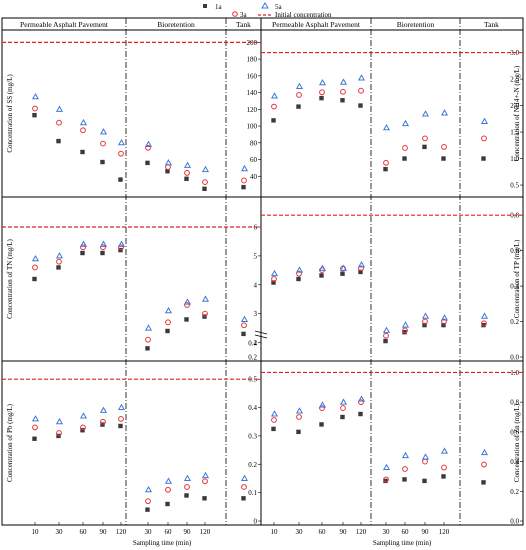 The height and width of the screenshot is (550, 526). Describe the element at coordinates (176, 24) in the screenshot. I see `section-title-left-1: Bioretention` at that location.